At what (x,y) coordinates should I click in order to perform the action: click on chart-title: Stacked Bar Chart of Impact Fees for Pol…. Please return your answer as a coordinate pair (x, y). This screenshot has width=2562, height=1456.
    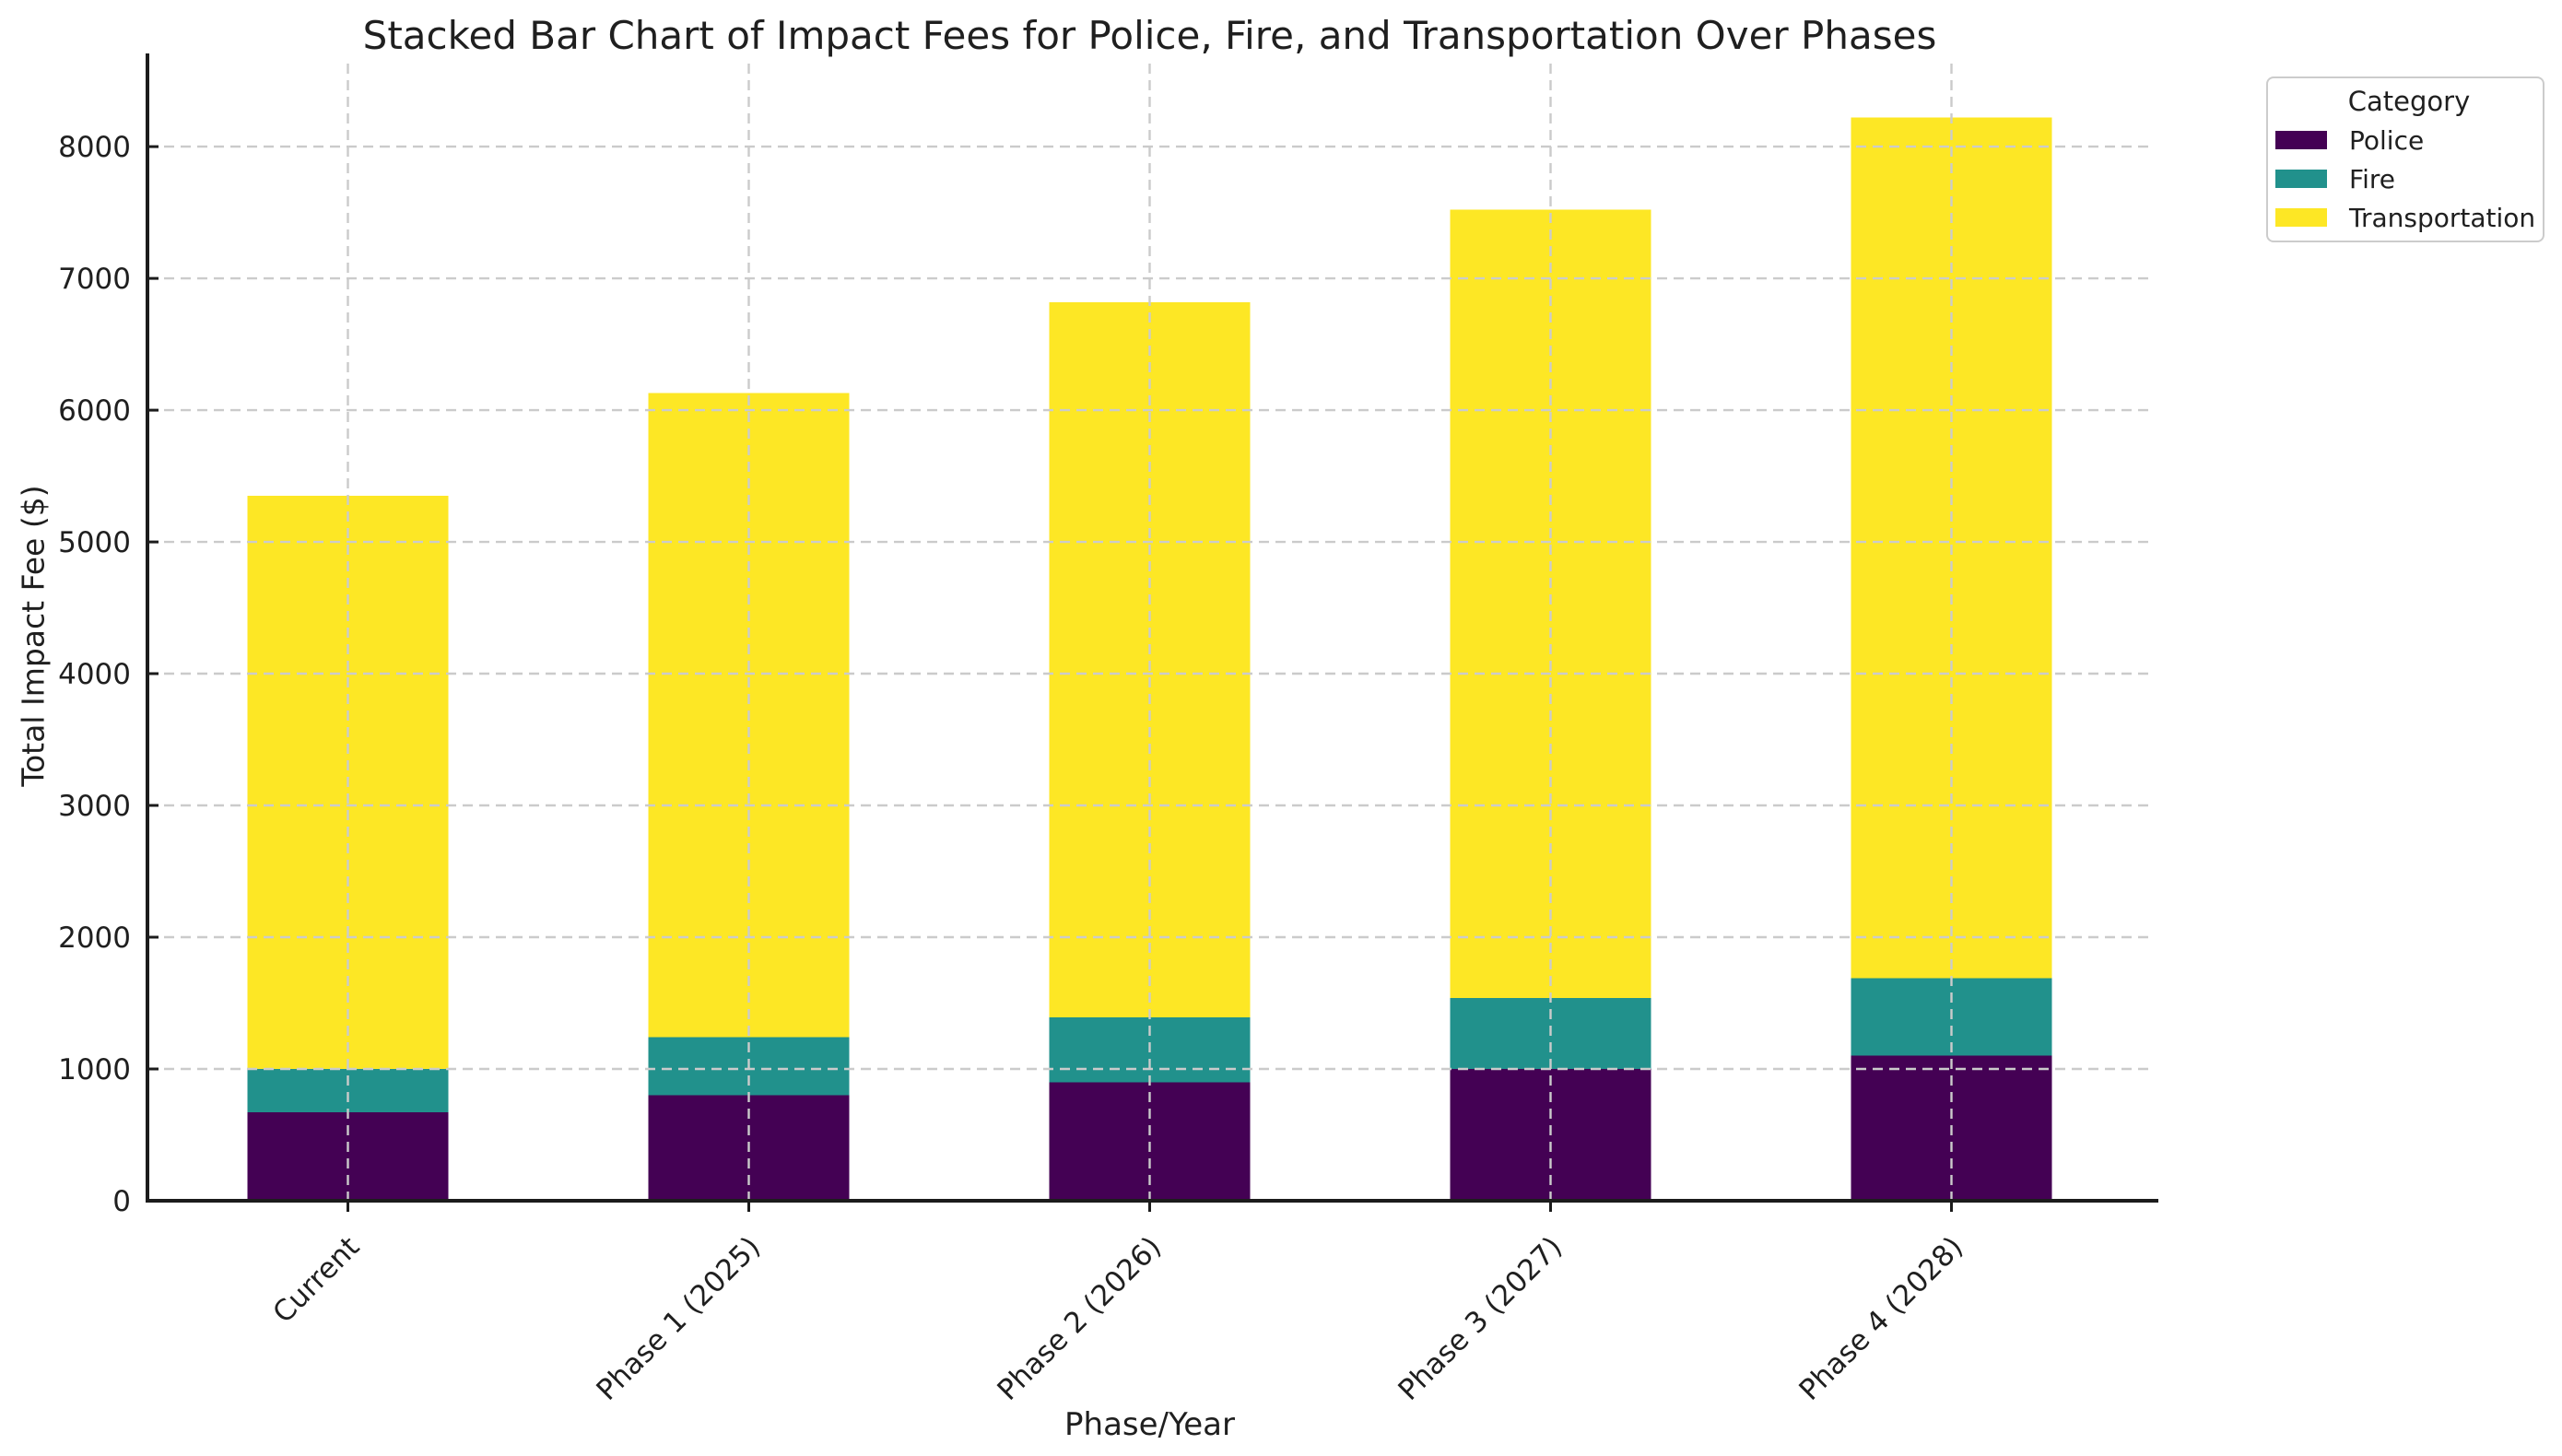
    Looking at the image, I should click on (1150, 35).